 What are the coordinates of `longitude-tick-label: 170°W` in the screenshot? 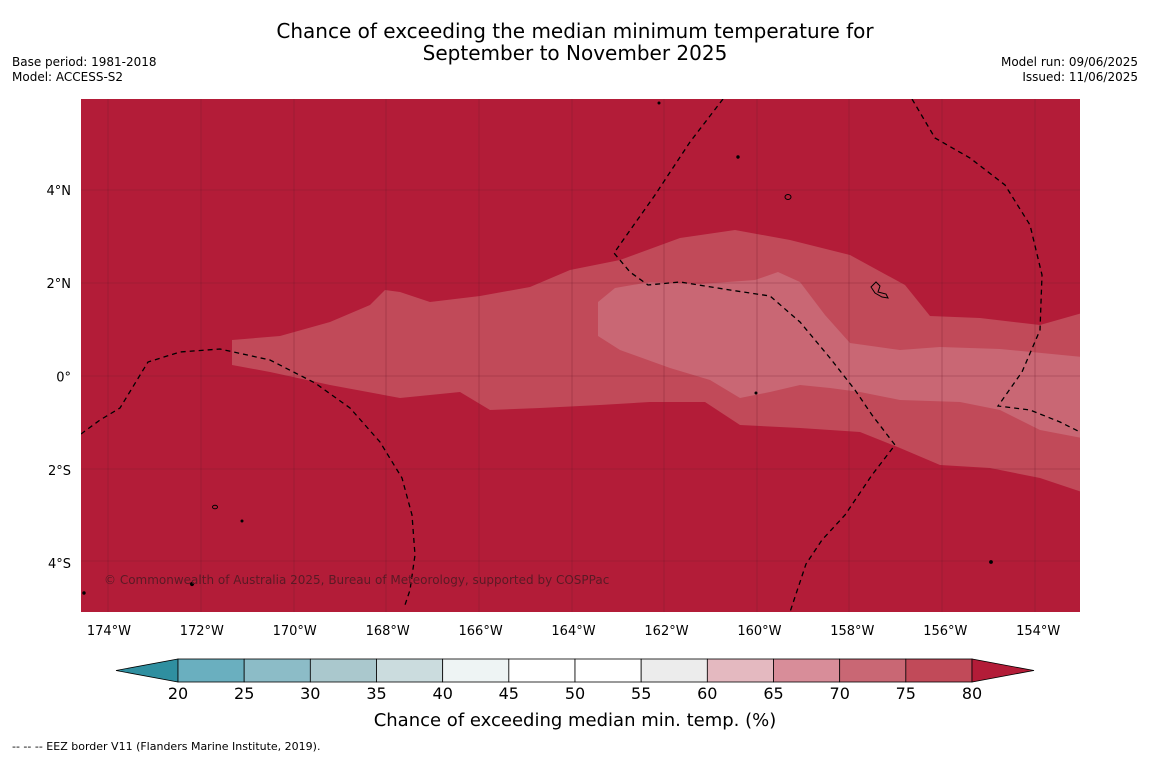 It's located at (295, 631).